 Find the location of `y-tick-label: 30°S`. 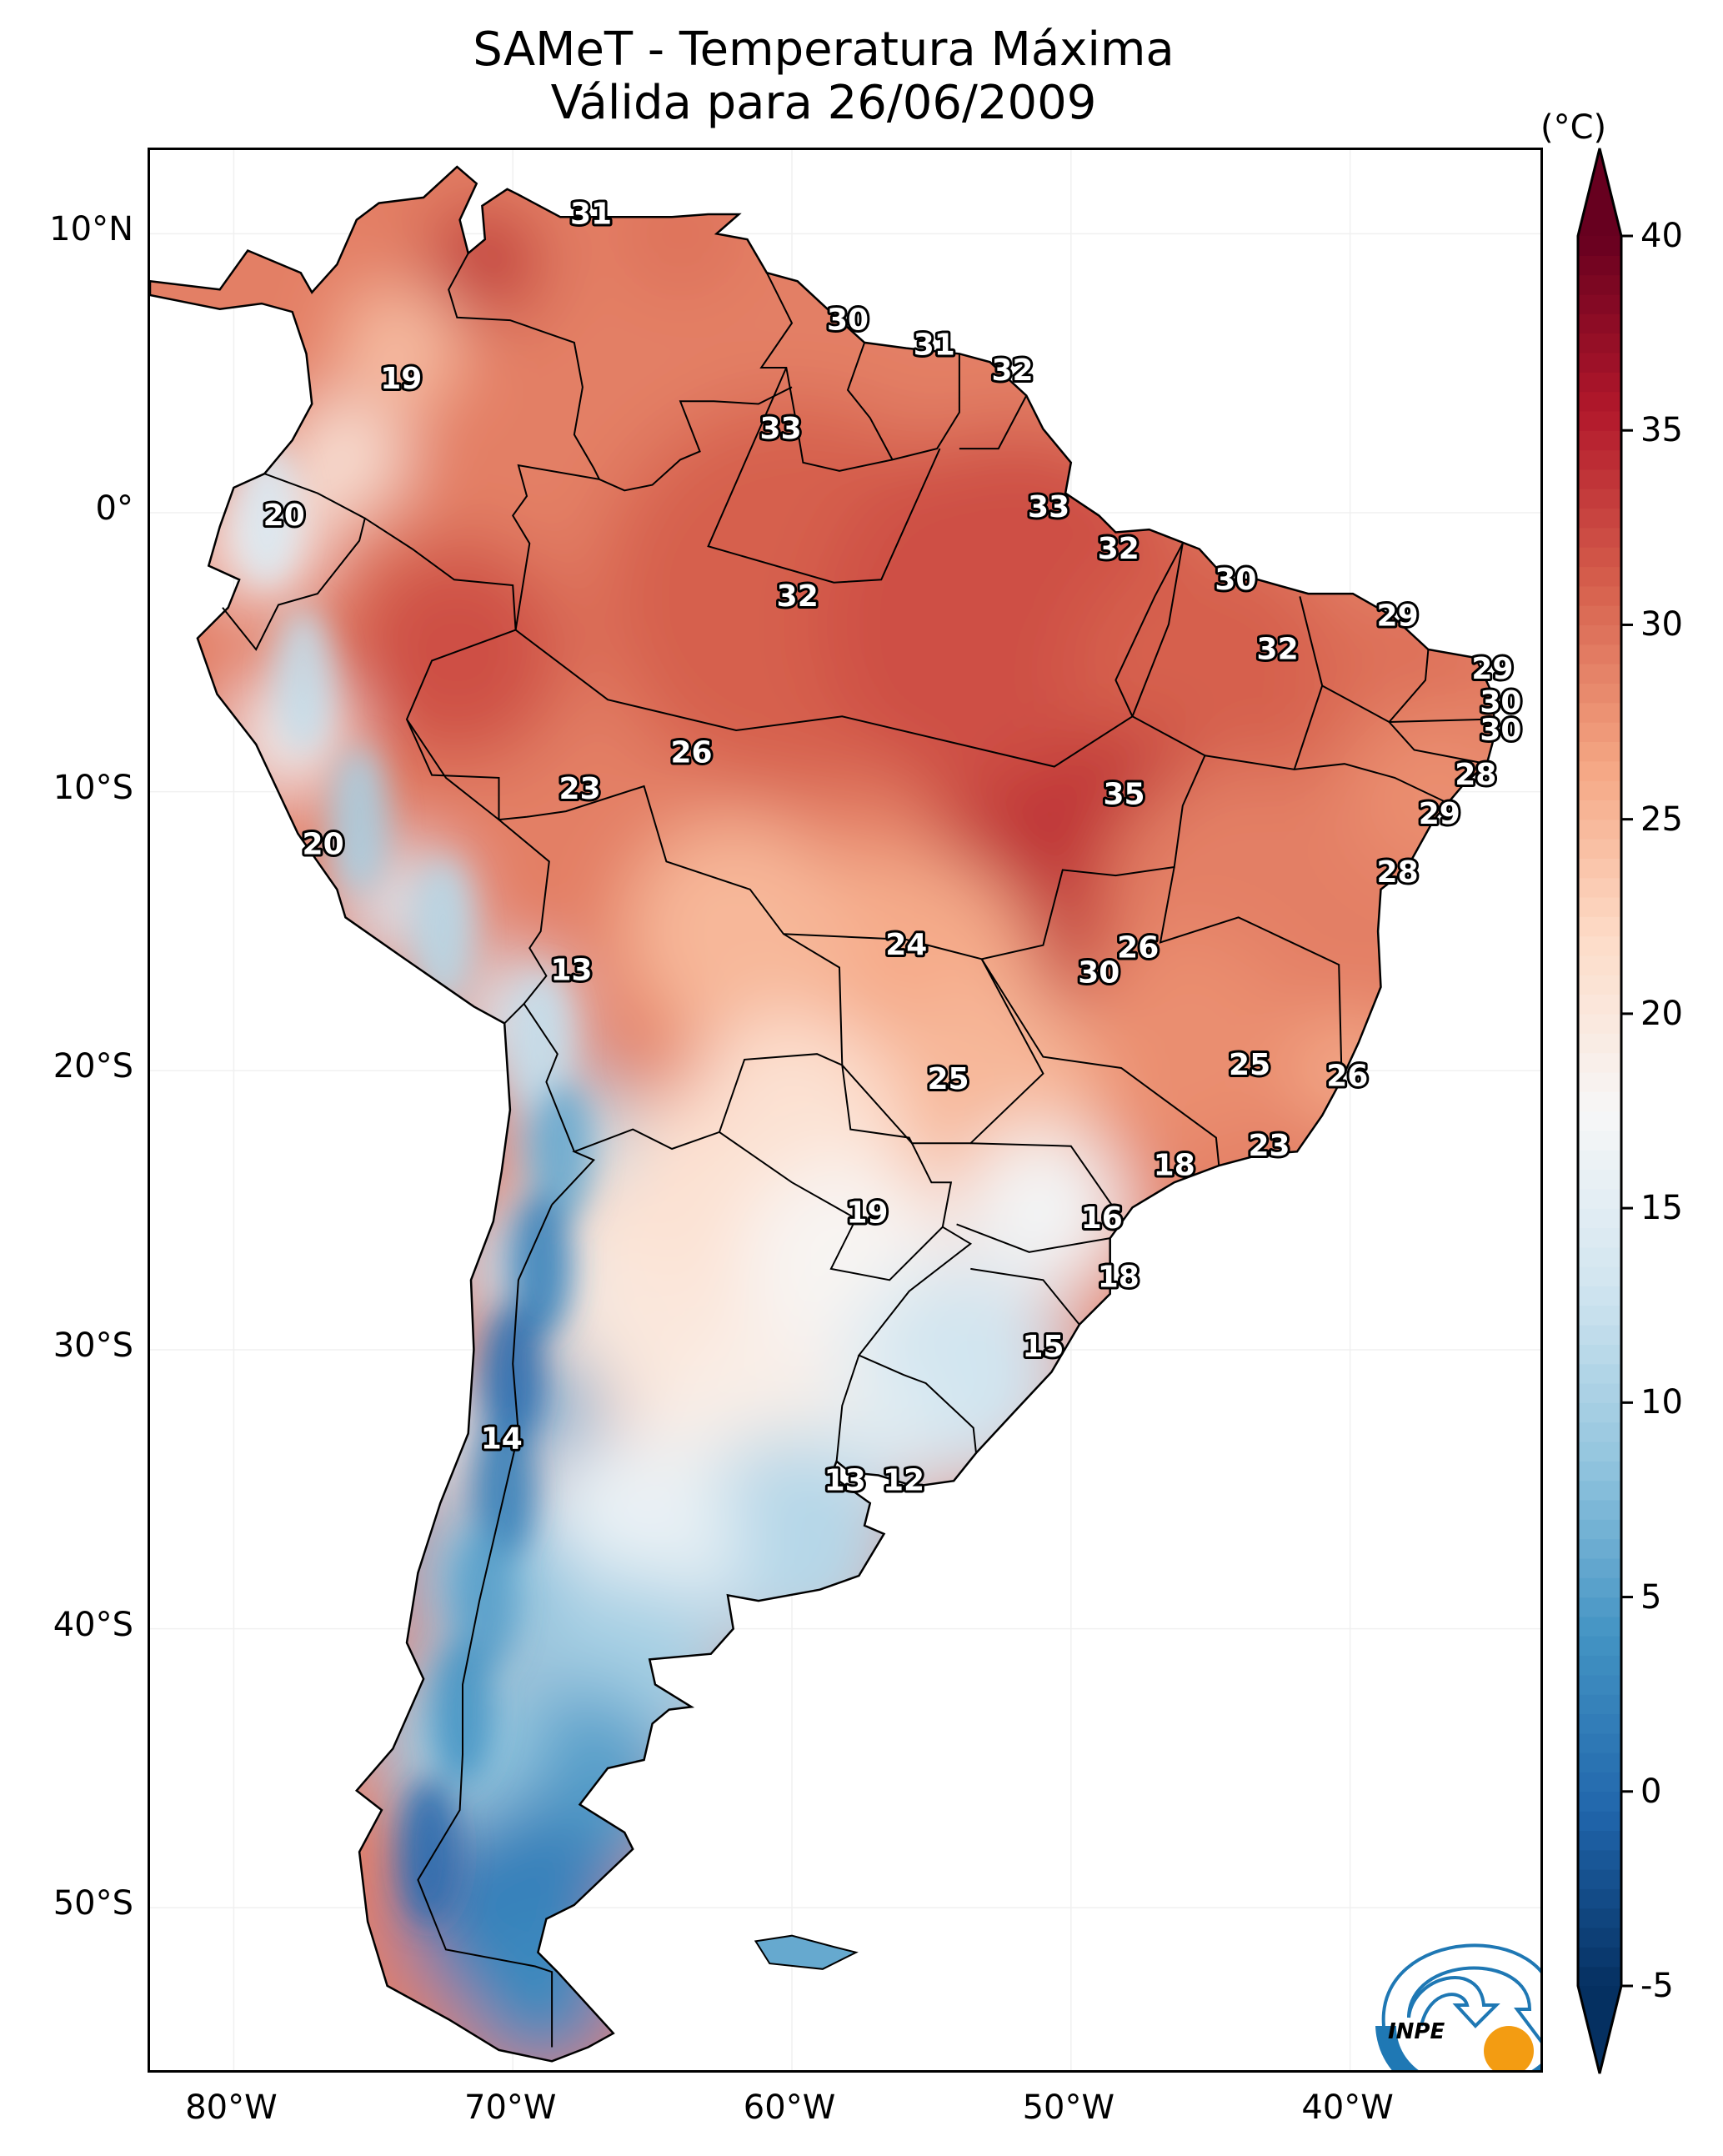

y-tick-label: 30°S is located at coordinates (93, 1345).